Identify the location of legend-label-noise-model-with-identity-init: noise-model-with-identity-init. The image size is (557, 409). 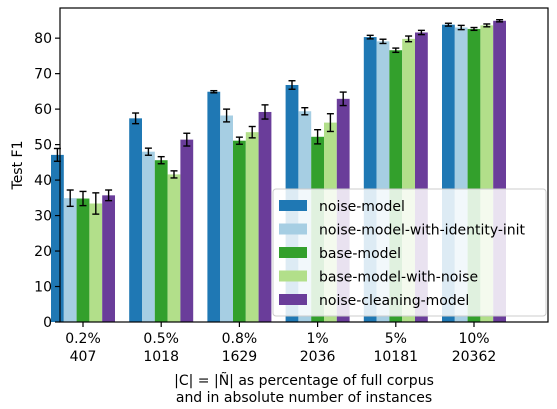
(422, 231).